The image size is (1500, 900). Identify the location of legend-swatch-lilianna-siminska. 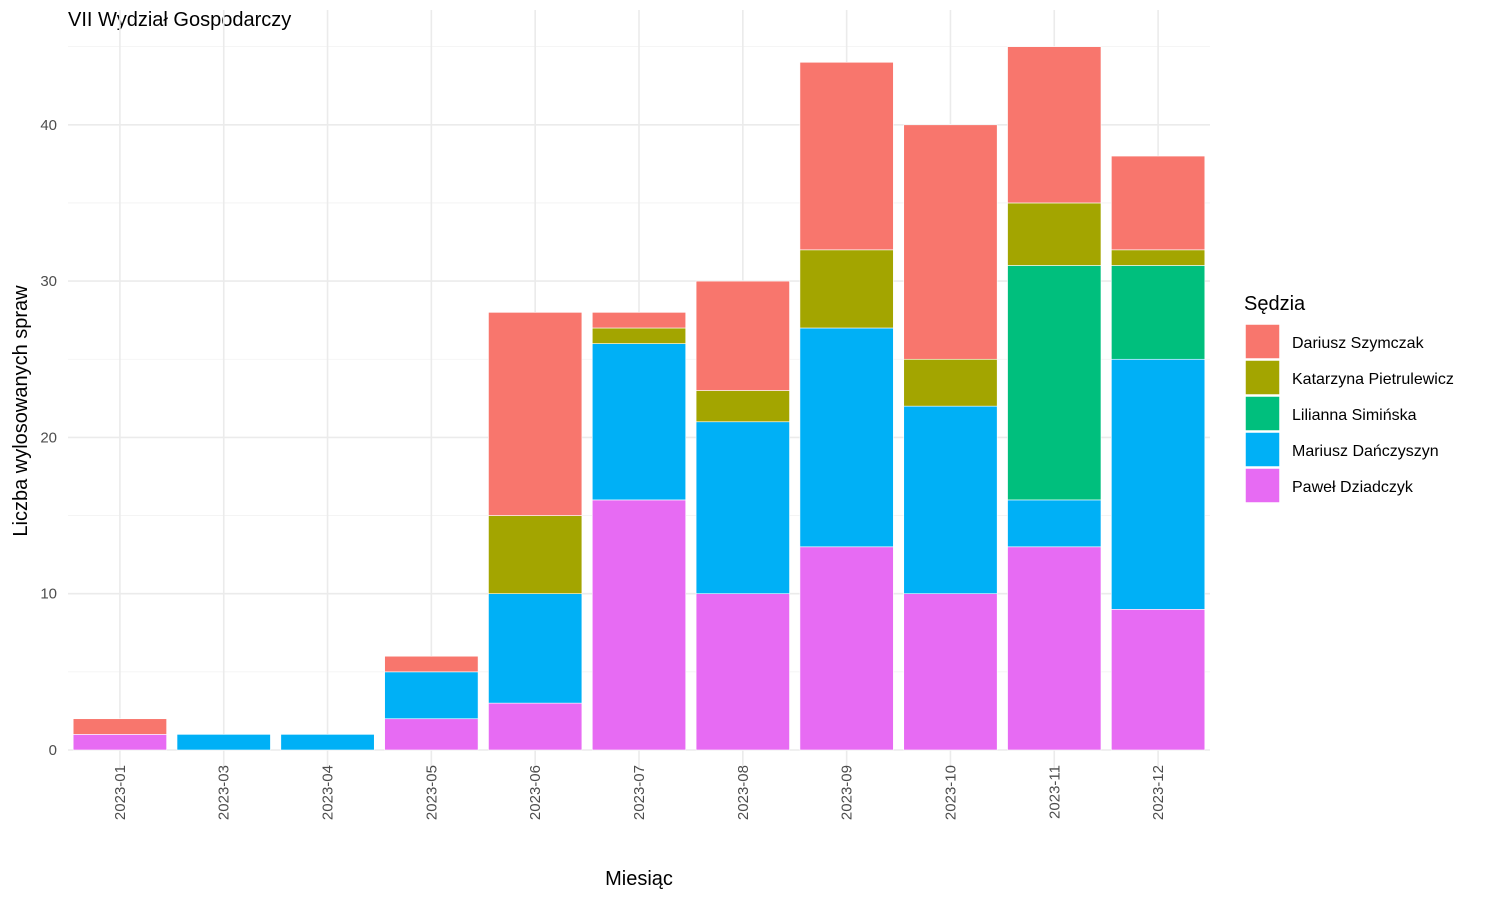
(1262, 413).